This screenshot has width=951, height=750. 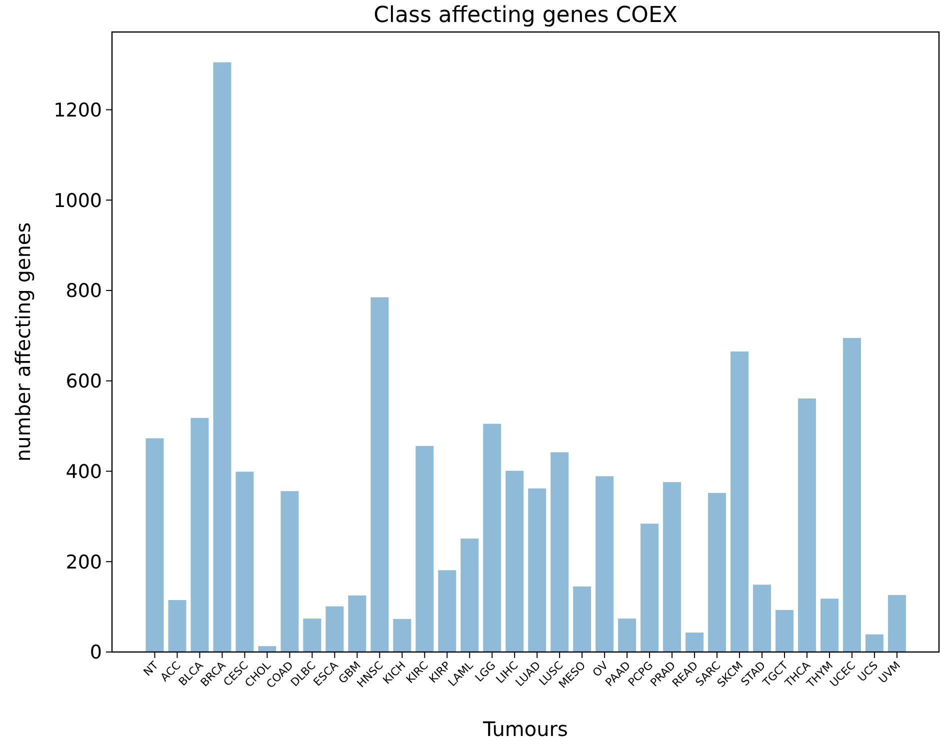 What do you see at coordinates (84, 291) in the screenshot?
I see `y-tick-label: 800` at bounding box center [84, 291].